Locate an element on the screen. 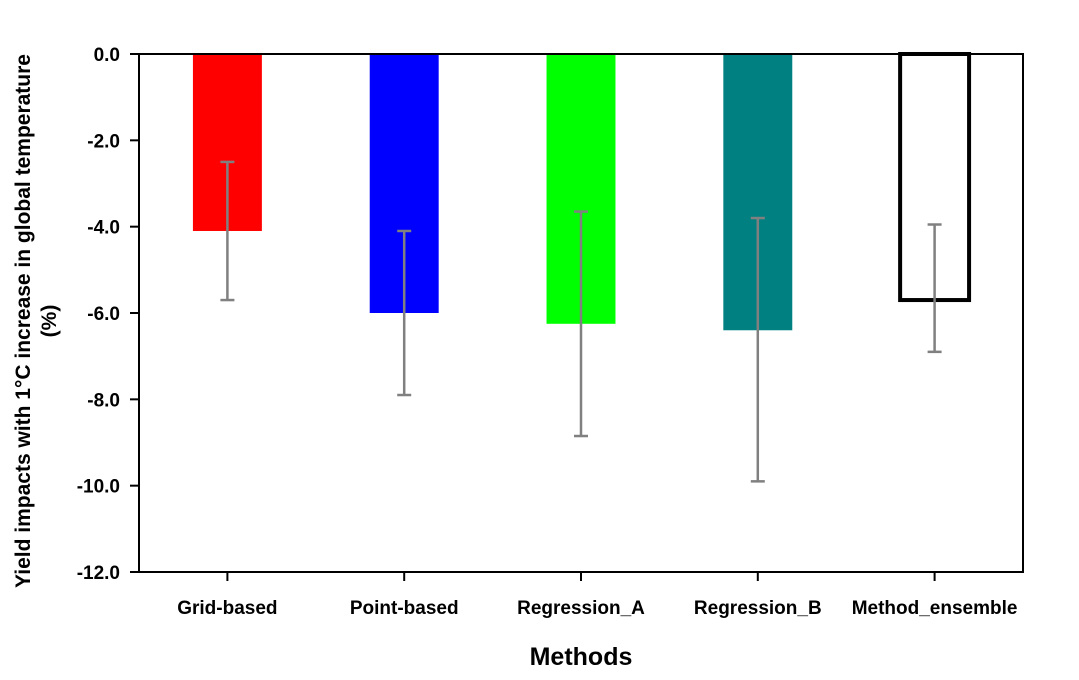 Image resolution: width=1079 pixels, height=680 pixels. x-tick-label: Regression_A is located at coordinates (581, 608).